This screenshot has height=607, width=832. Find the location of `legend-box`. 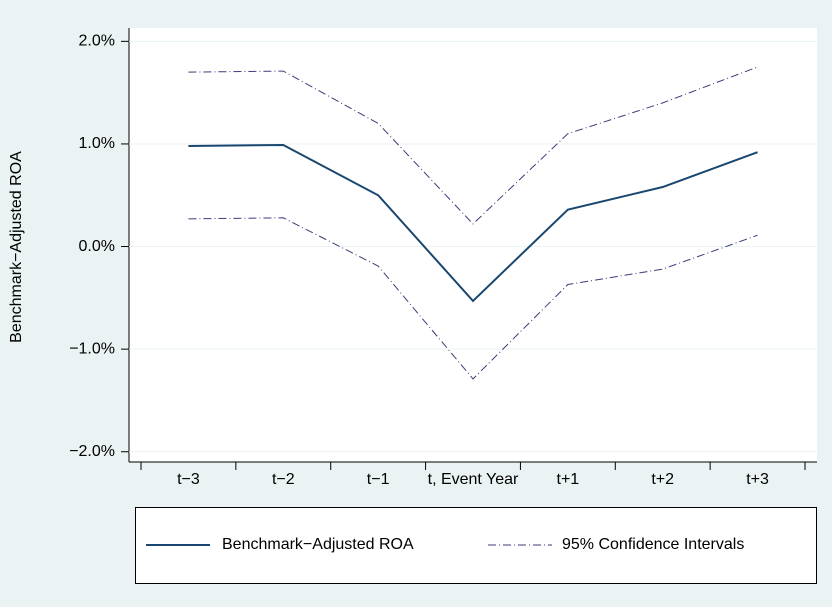

legend-box is located at coordinates (476, 545).